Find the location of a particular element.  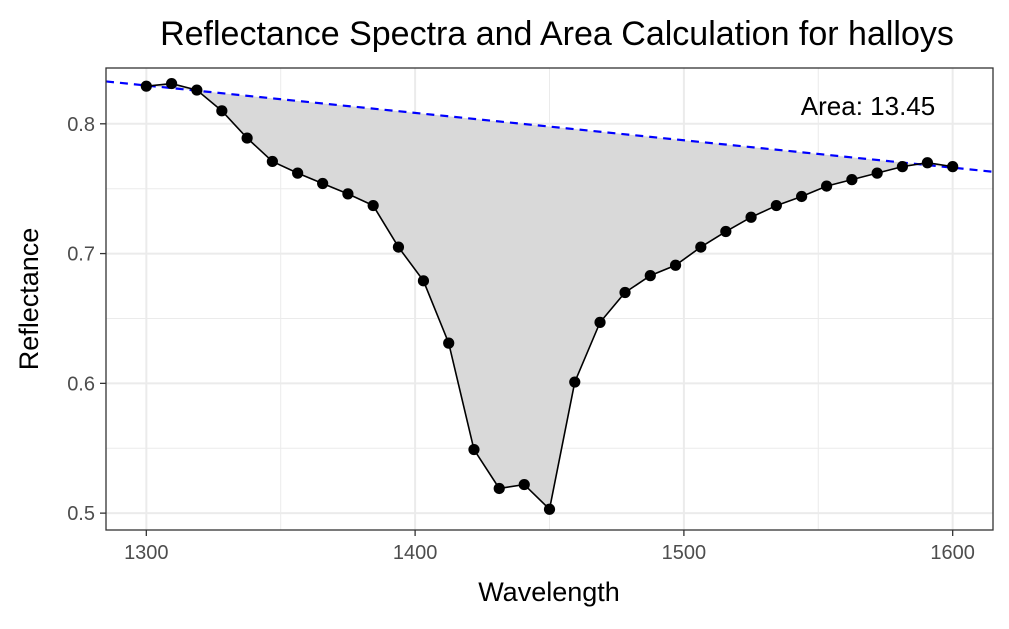

x-tick-label: 1500 is located at coordinates (684, 553).